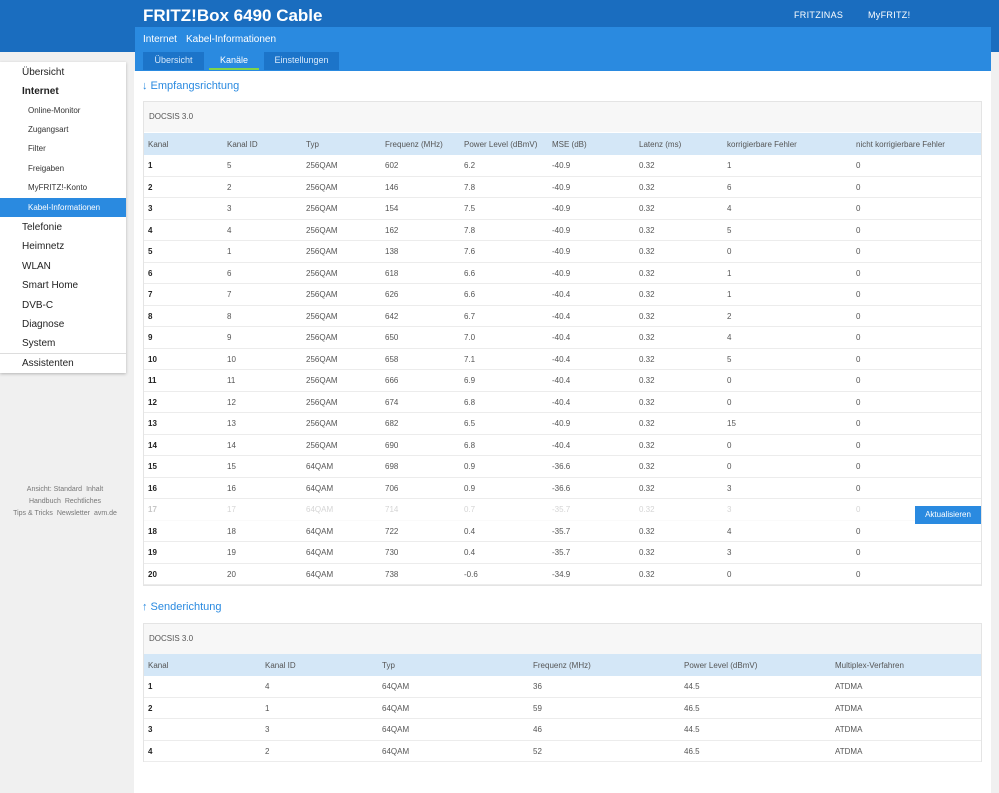 This screenshot has height=793, width=999. What do you see at coordinates (563, 60) in the screenshot?
I see `tab-bar` at bounding box center [563, 60].